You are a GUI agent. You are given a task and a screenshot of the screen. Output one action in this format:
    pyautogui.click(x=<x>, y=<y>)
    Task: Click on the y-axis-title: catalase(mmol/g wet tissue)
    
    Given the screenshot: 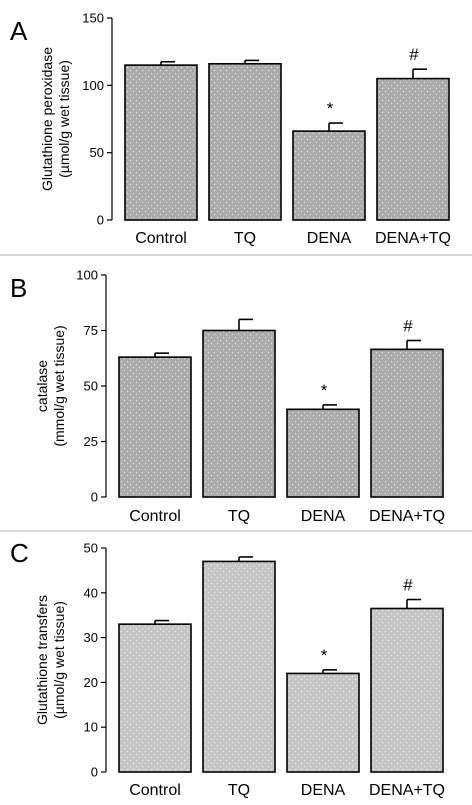 What is the action you would take?
    pyautogui.click(x=50, y=385)
    